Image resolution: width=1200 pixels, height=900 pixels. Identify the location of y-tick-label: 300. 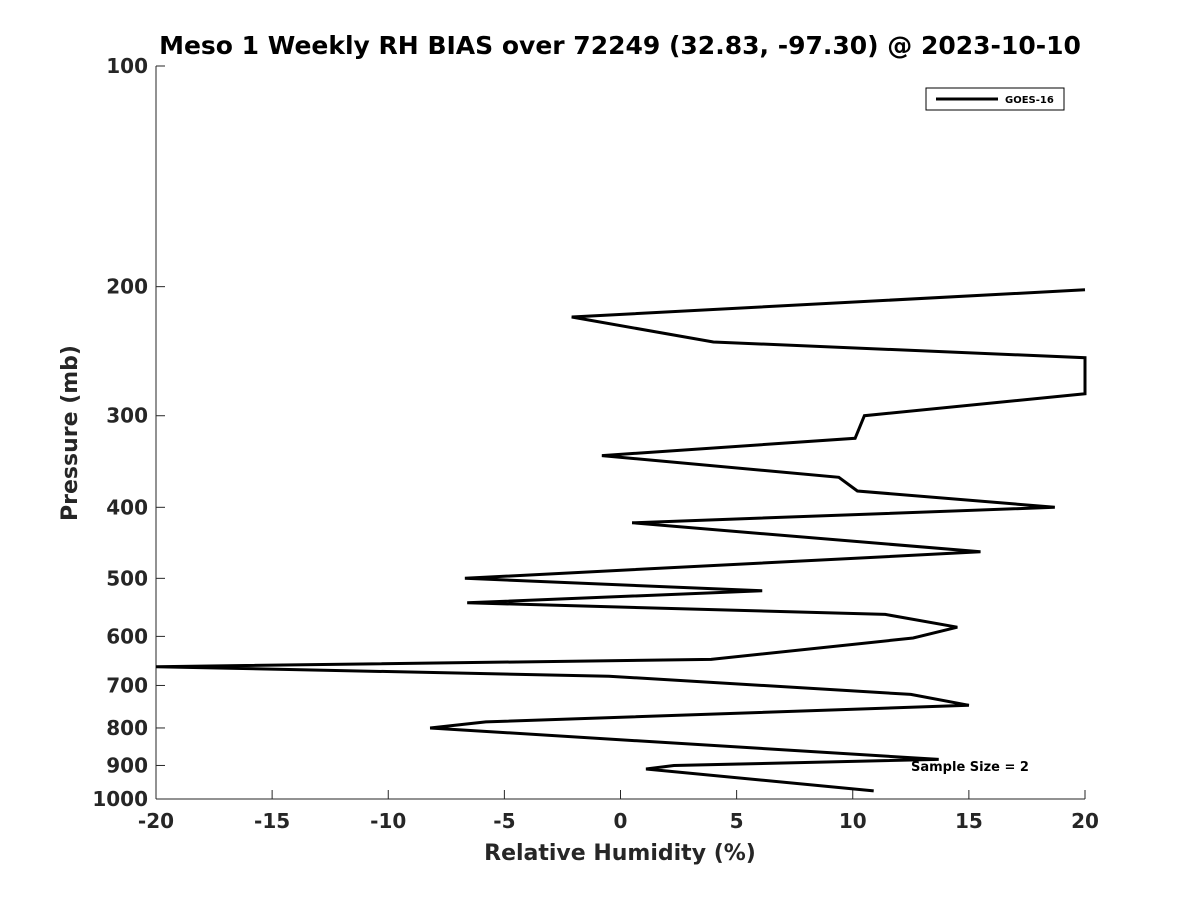
(127, 416).